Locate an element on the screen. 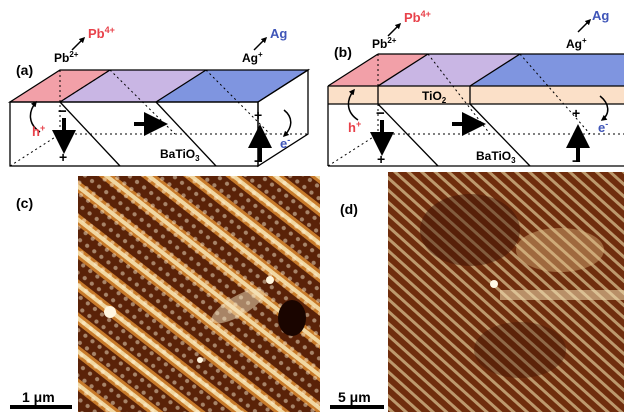 The image size is (624, 412). panel-label-b: (b) is located at coordinates (343, 52).